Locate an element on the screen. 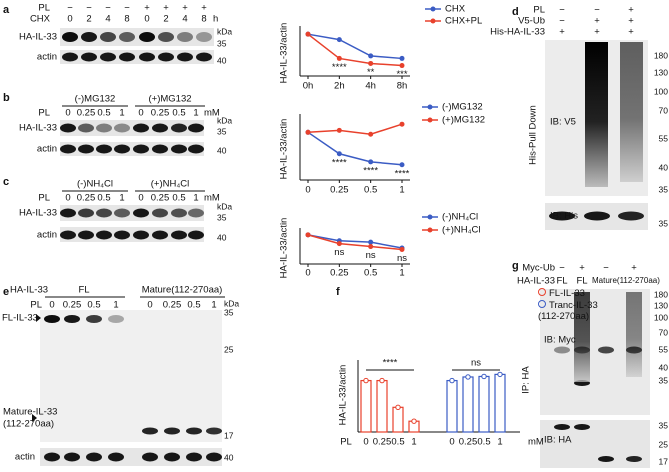 The height and width of the screenshot is (472, 669). row-label: IB: HA is located at coordinates (558, 440).